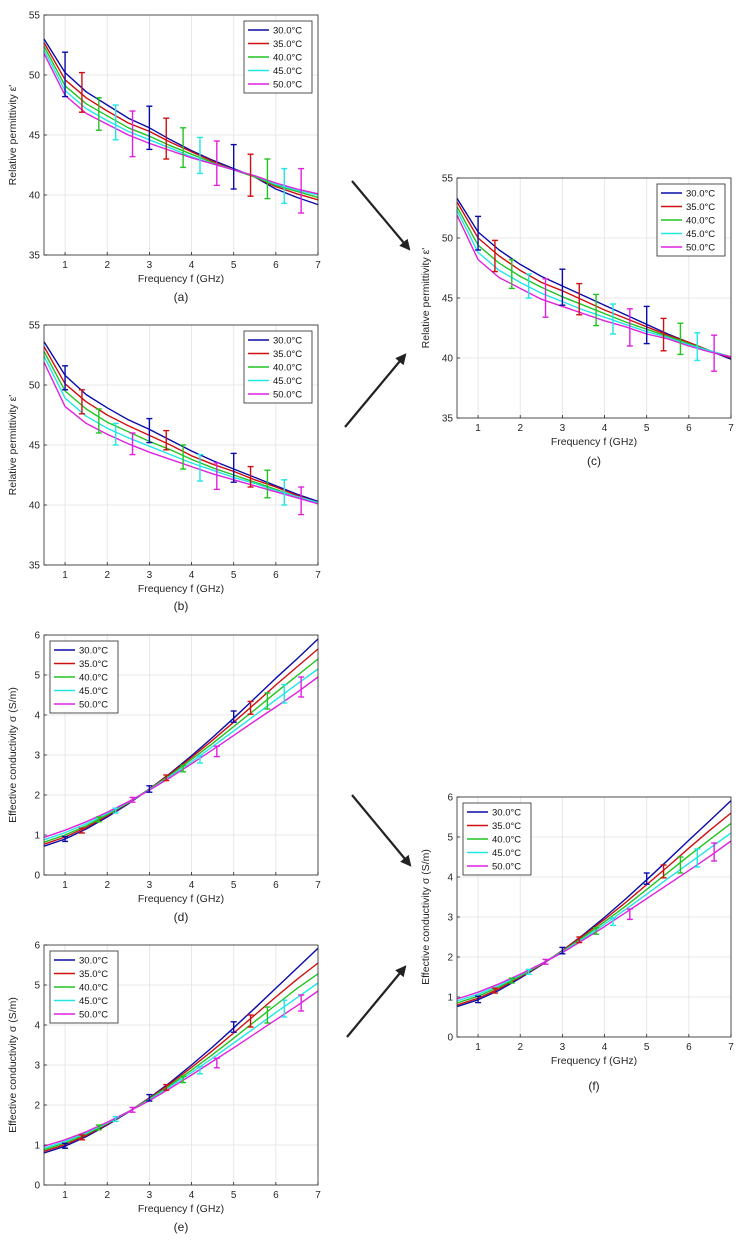  Describe the element at coordinates (35, 76) in the screenshot. I see `y-tick-label: 50` at that location.